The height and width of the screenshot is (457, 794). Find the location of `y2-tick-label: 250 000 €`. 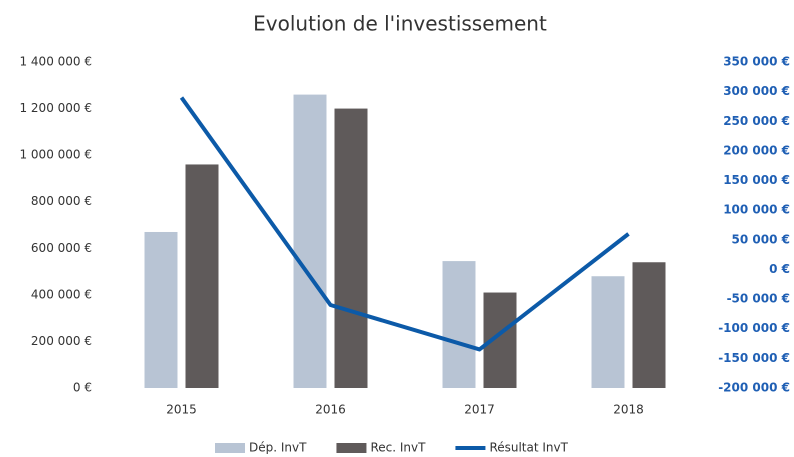

y2-tick-label: 250 000 € is located at coordinates (756, 121).